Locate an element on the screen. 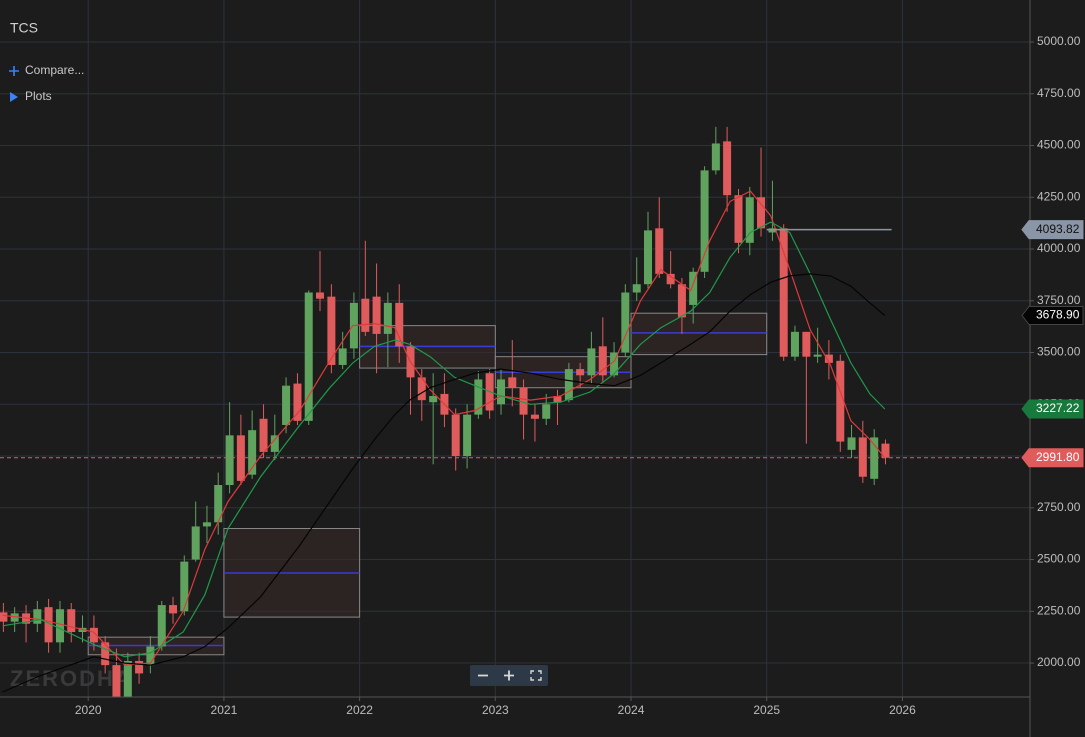 The height and width of the screenshot is (737, 1085). zone is located at coordinates (699, 334).